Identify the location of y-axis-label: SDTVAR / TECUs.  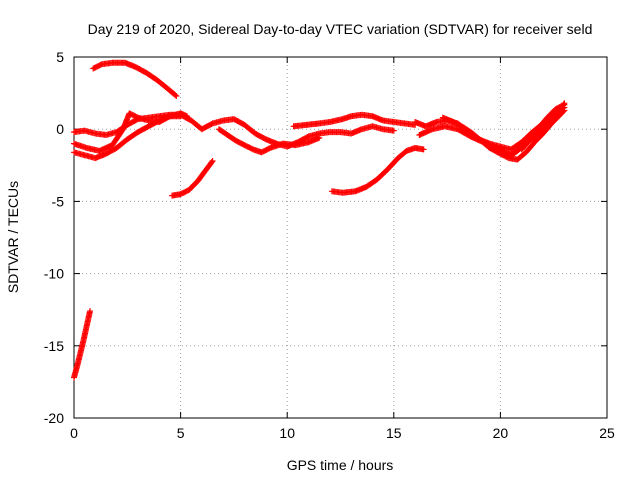
(13, 237).